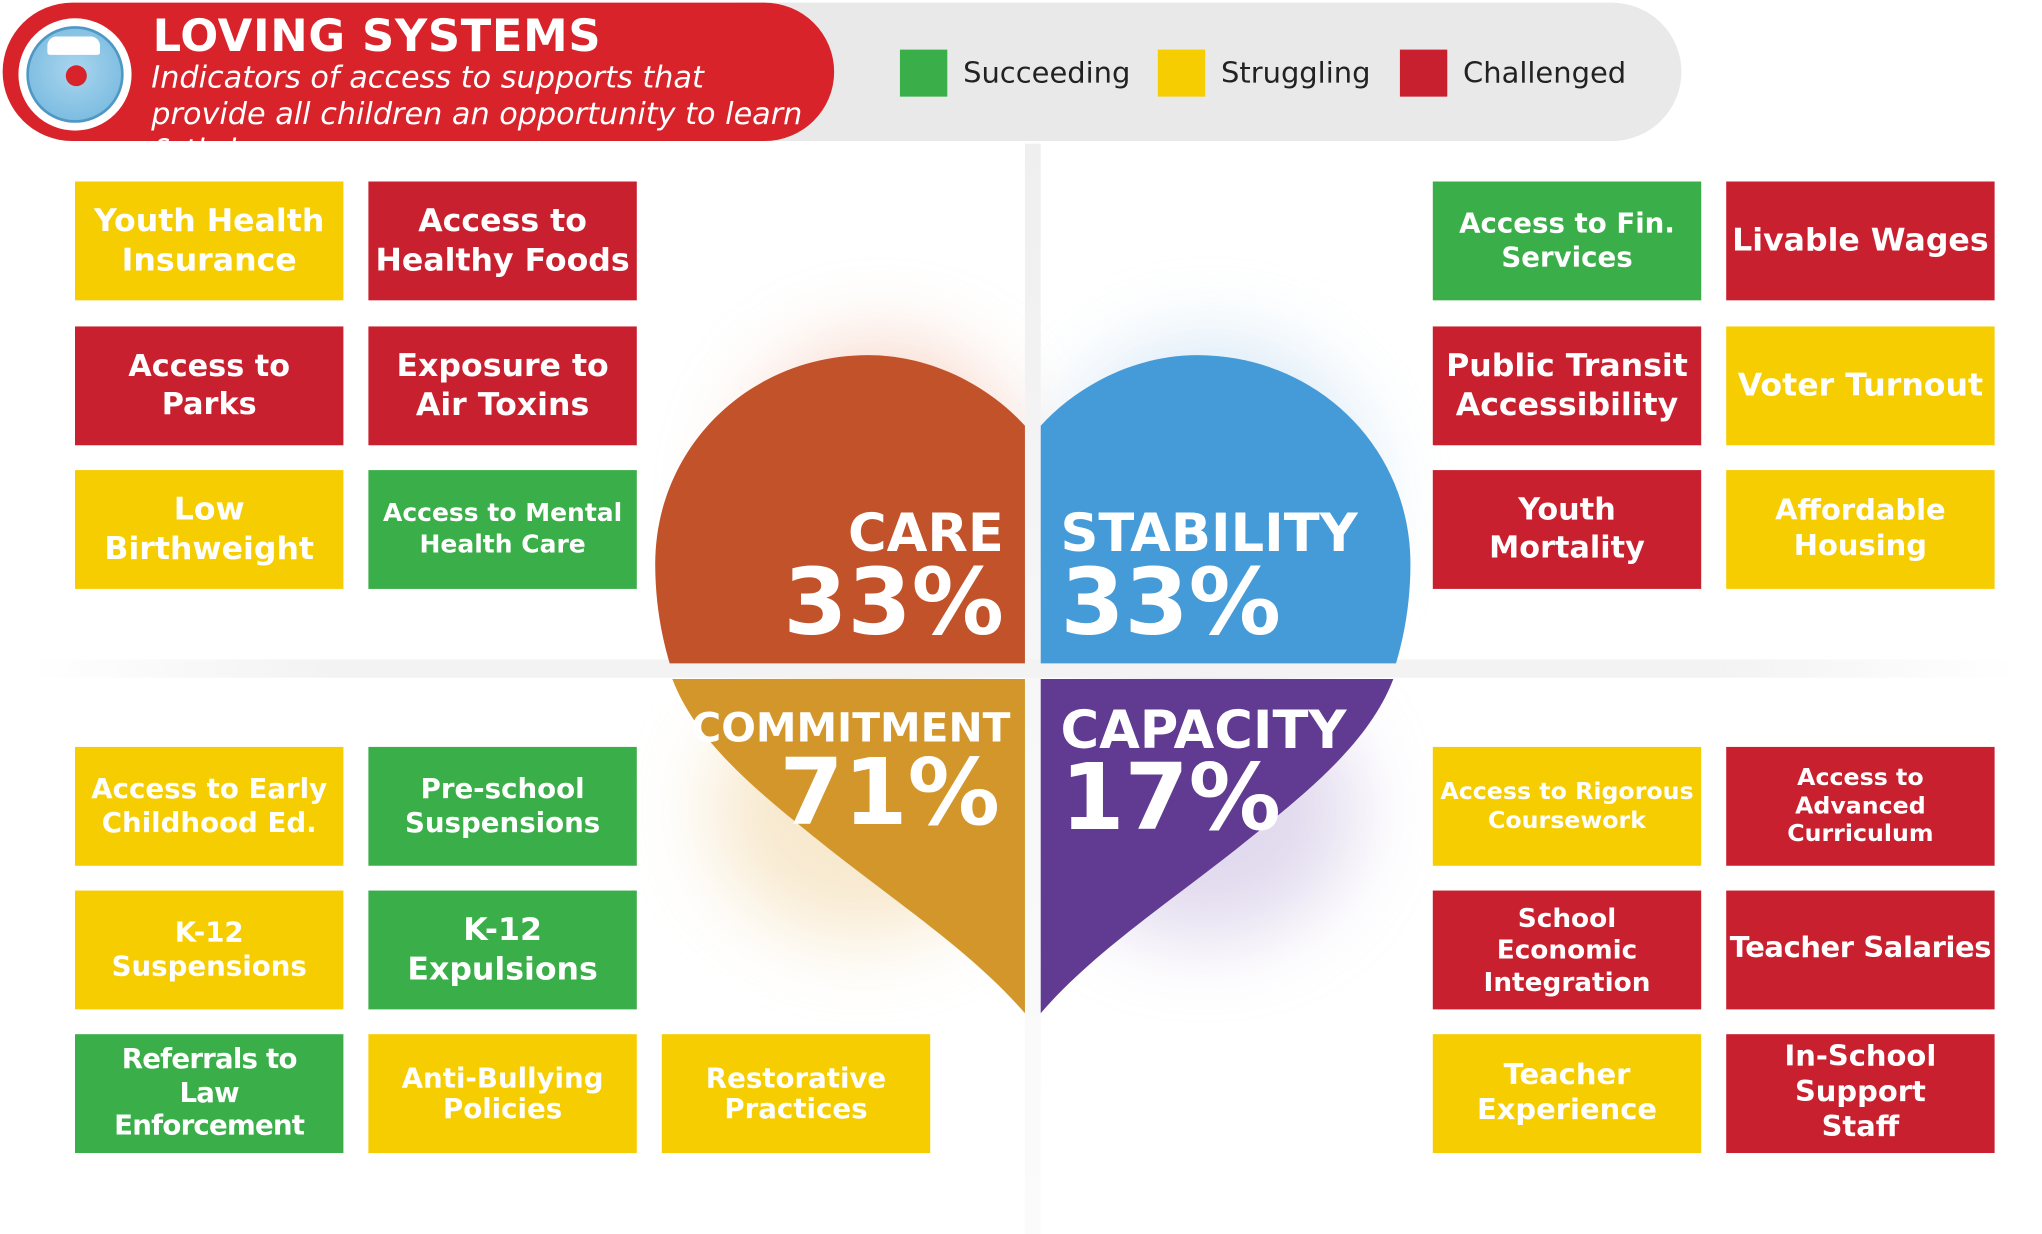  I want to click on legend-bar, so click(1209, 72).